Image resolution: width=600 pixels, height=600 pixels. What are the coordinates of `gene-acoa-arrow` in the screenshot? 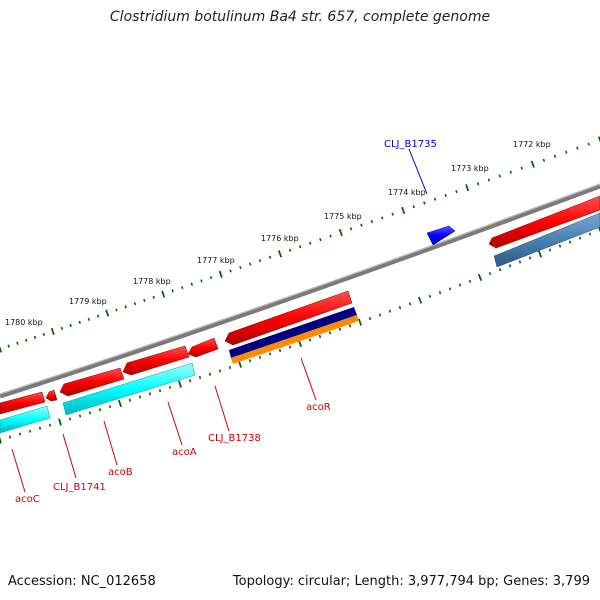 It's located at (156, 360).